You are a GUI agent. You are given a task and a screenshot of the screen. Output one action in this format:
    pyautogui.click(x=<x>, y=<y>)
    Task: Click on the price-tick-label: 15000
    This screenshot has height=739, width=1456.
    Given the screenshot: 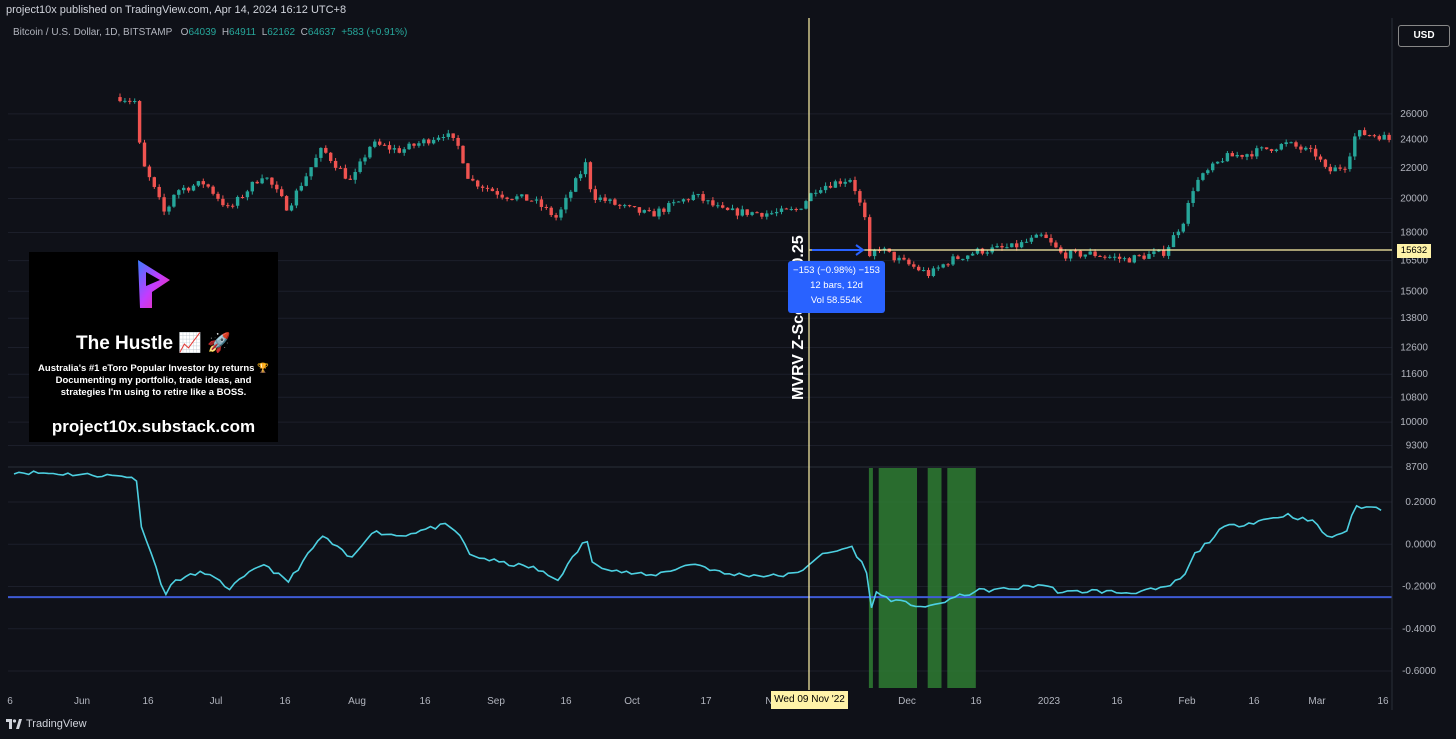 What is the action you would take?
    pyautogui.click(x=1414, y=291)
    